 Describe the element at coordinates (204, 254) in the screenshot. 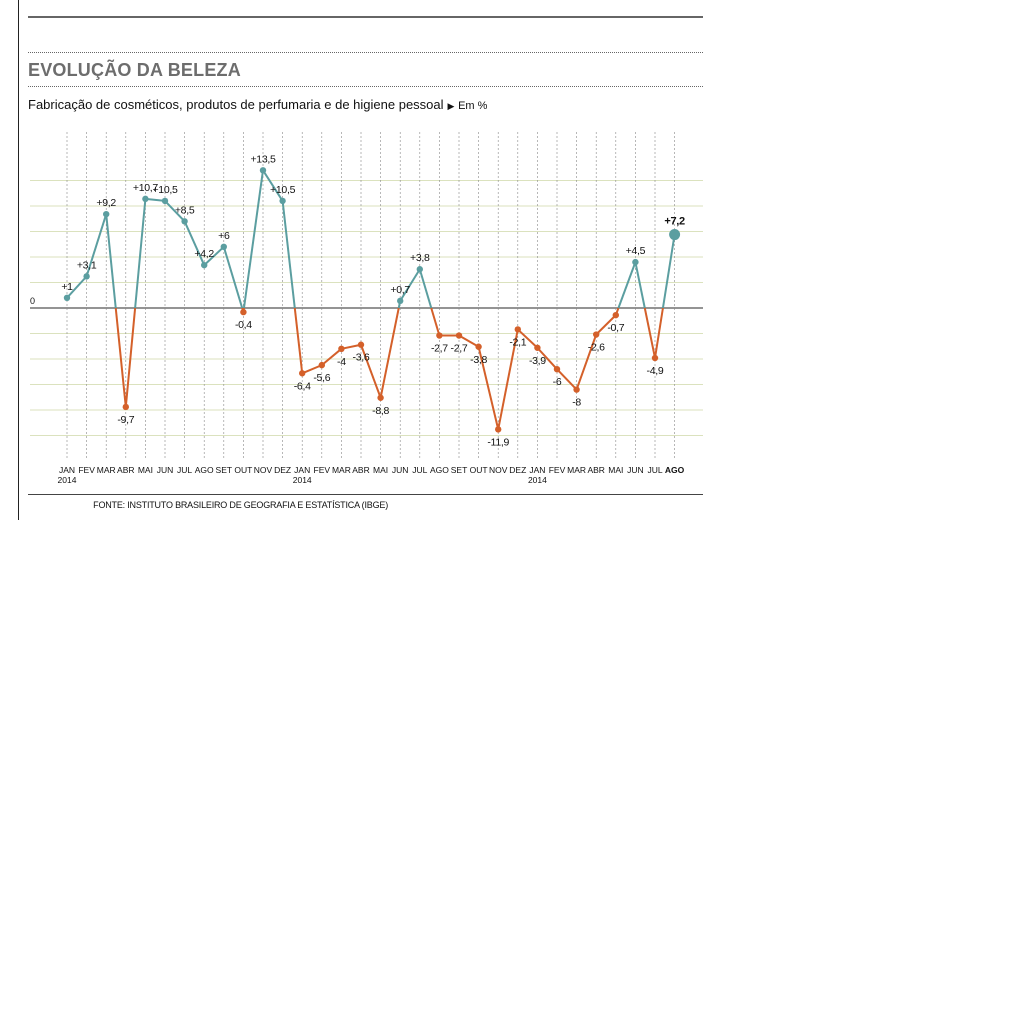

I see `data-label: +4,2` at that location.